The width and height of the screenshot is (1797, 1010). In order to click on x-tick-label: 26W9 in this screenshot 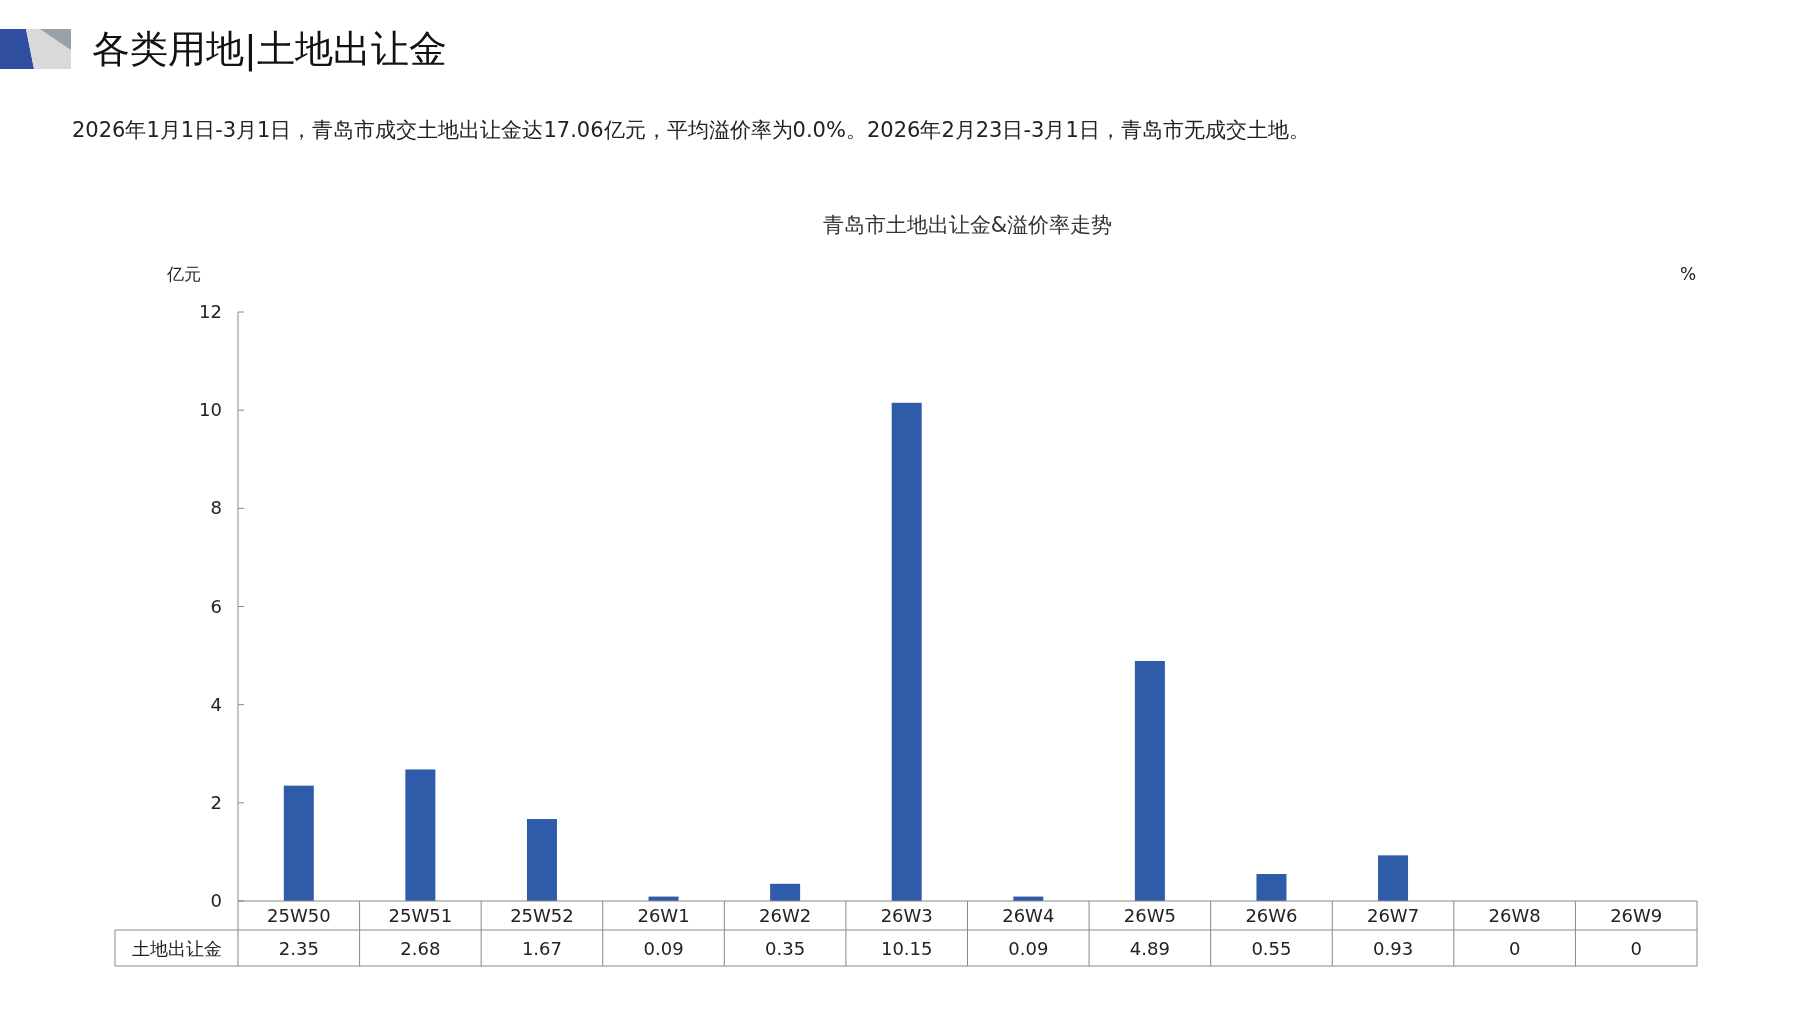, I will do `click(1636, 915)`.